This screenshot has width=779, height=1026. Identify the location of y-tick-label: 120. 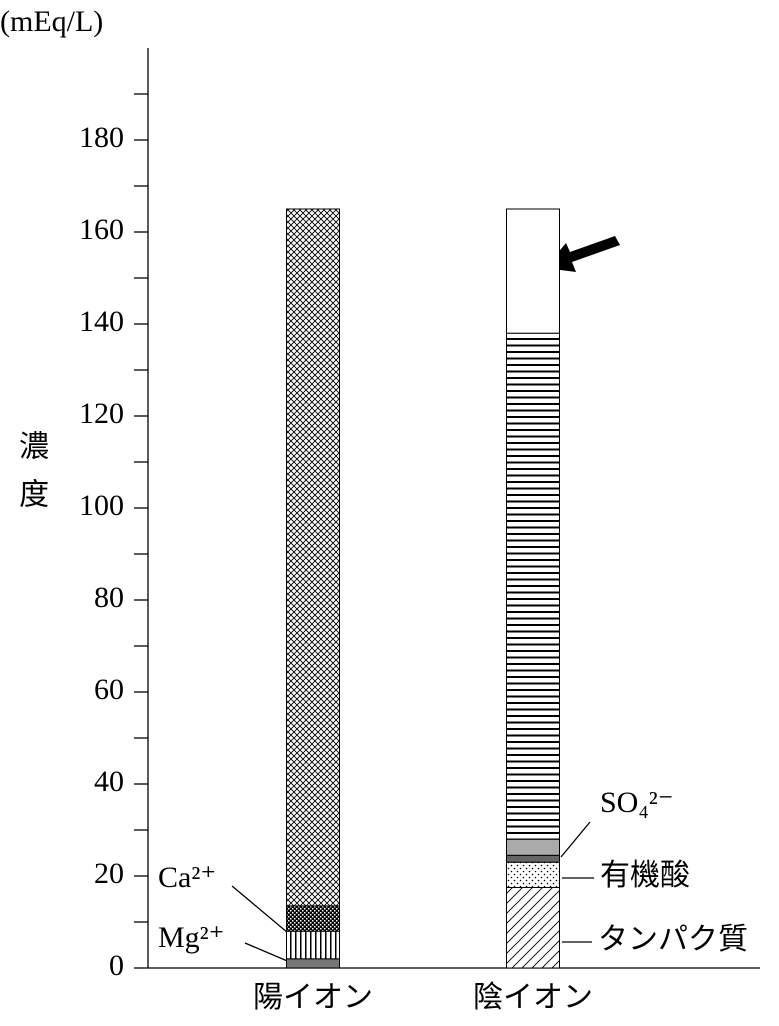
(101, 413).